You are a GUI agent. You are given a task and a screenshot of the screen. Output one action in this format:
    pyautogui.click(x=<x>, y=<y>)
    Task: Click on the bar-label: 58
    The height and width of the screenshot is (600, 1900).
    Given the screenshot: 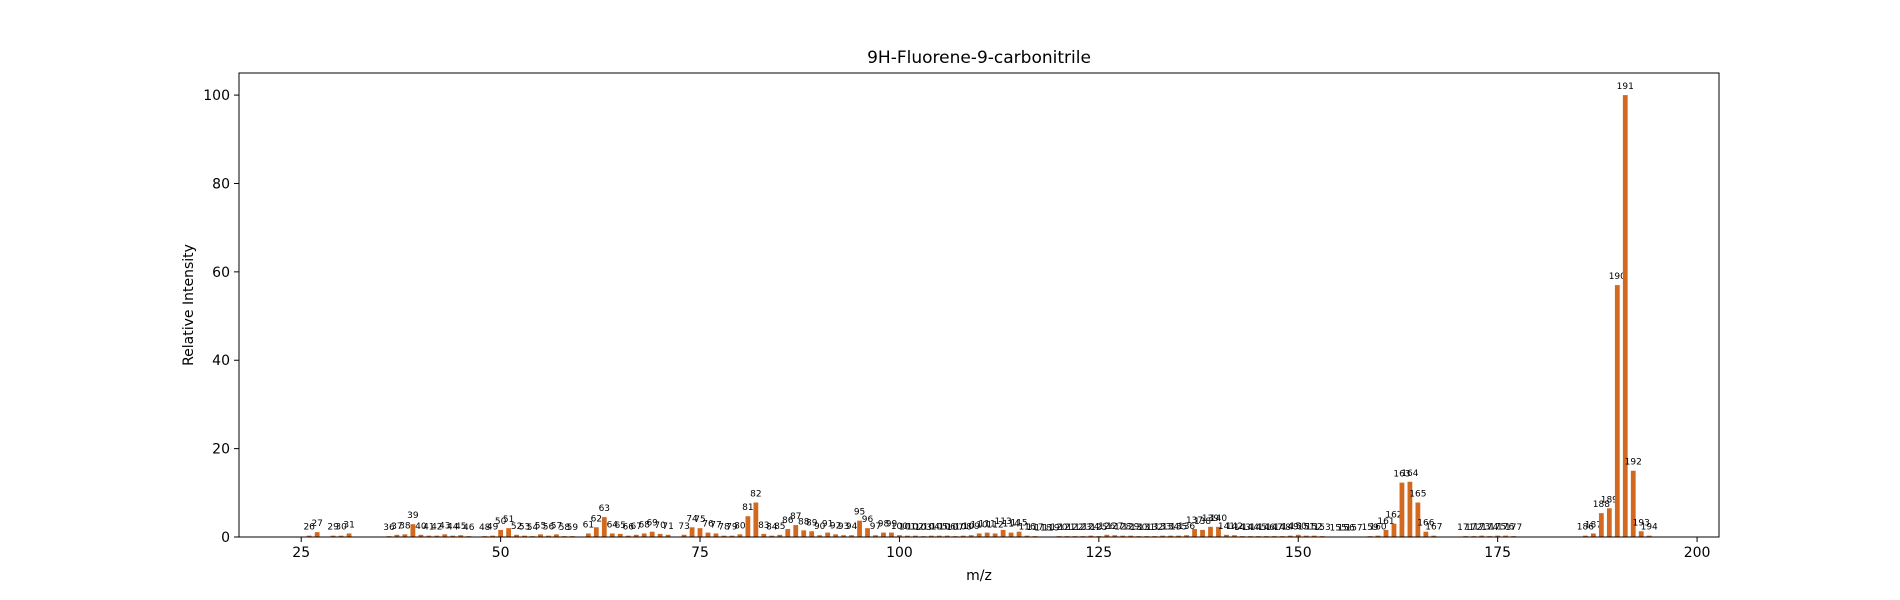 What is the action you would take?
    pyautogui.click(x=565, y=528)
    